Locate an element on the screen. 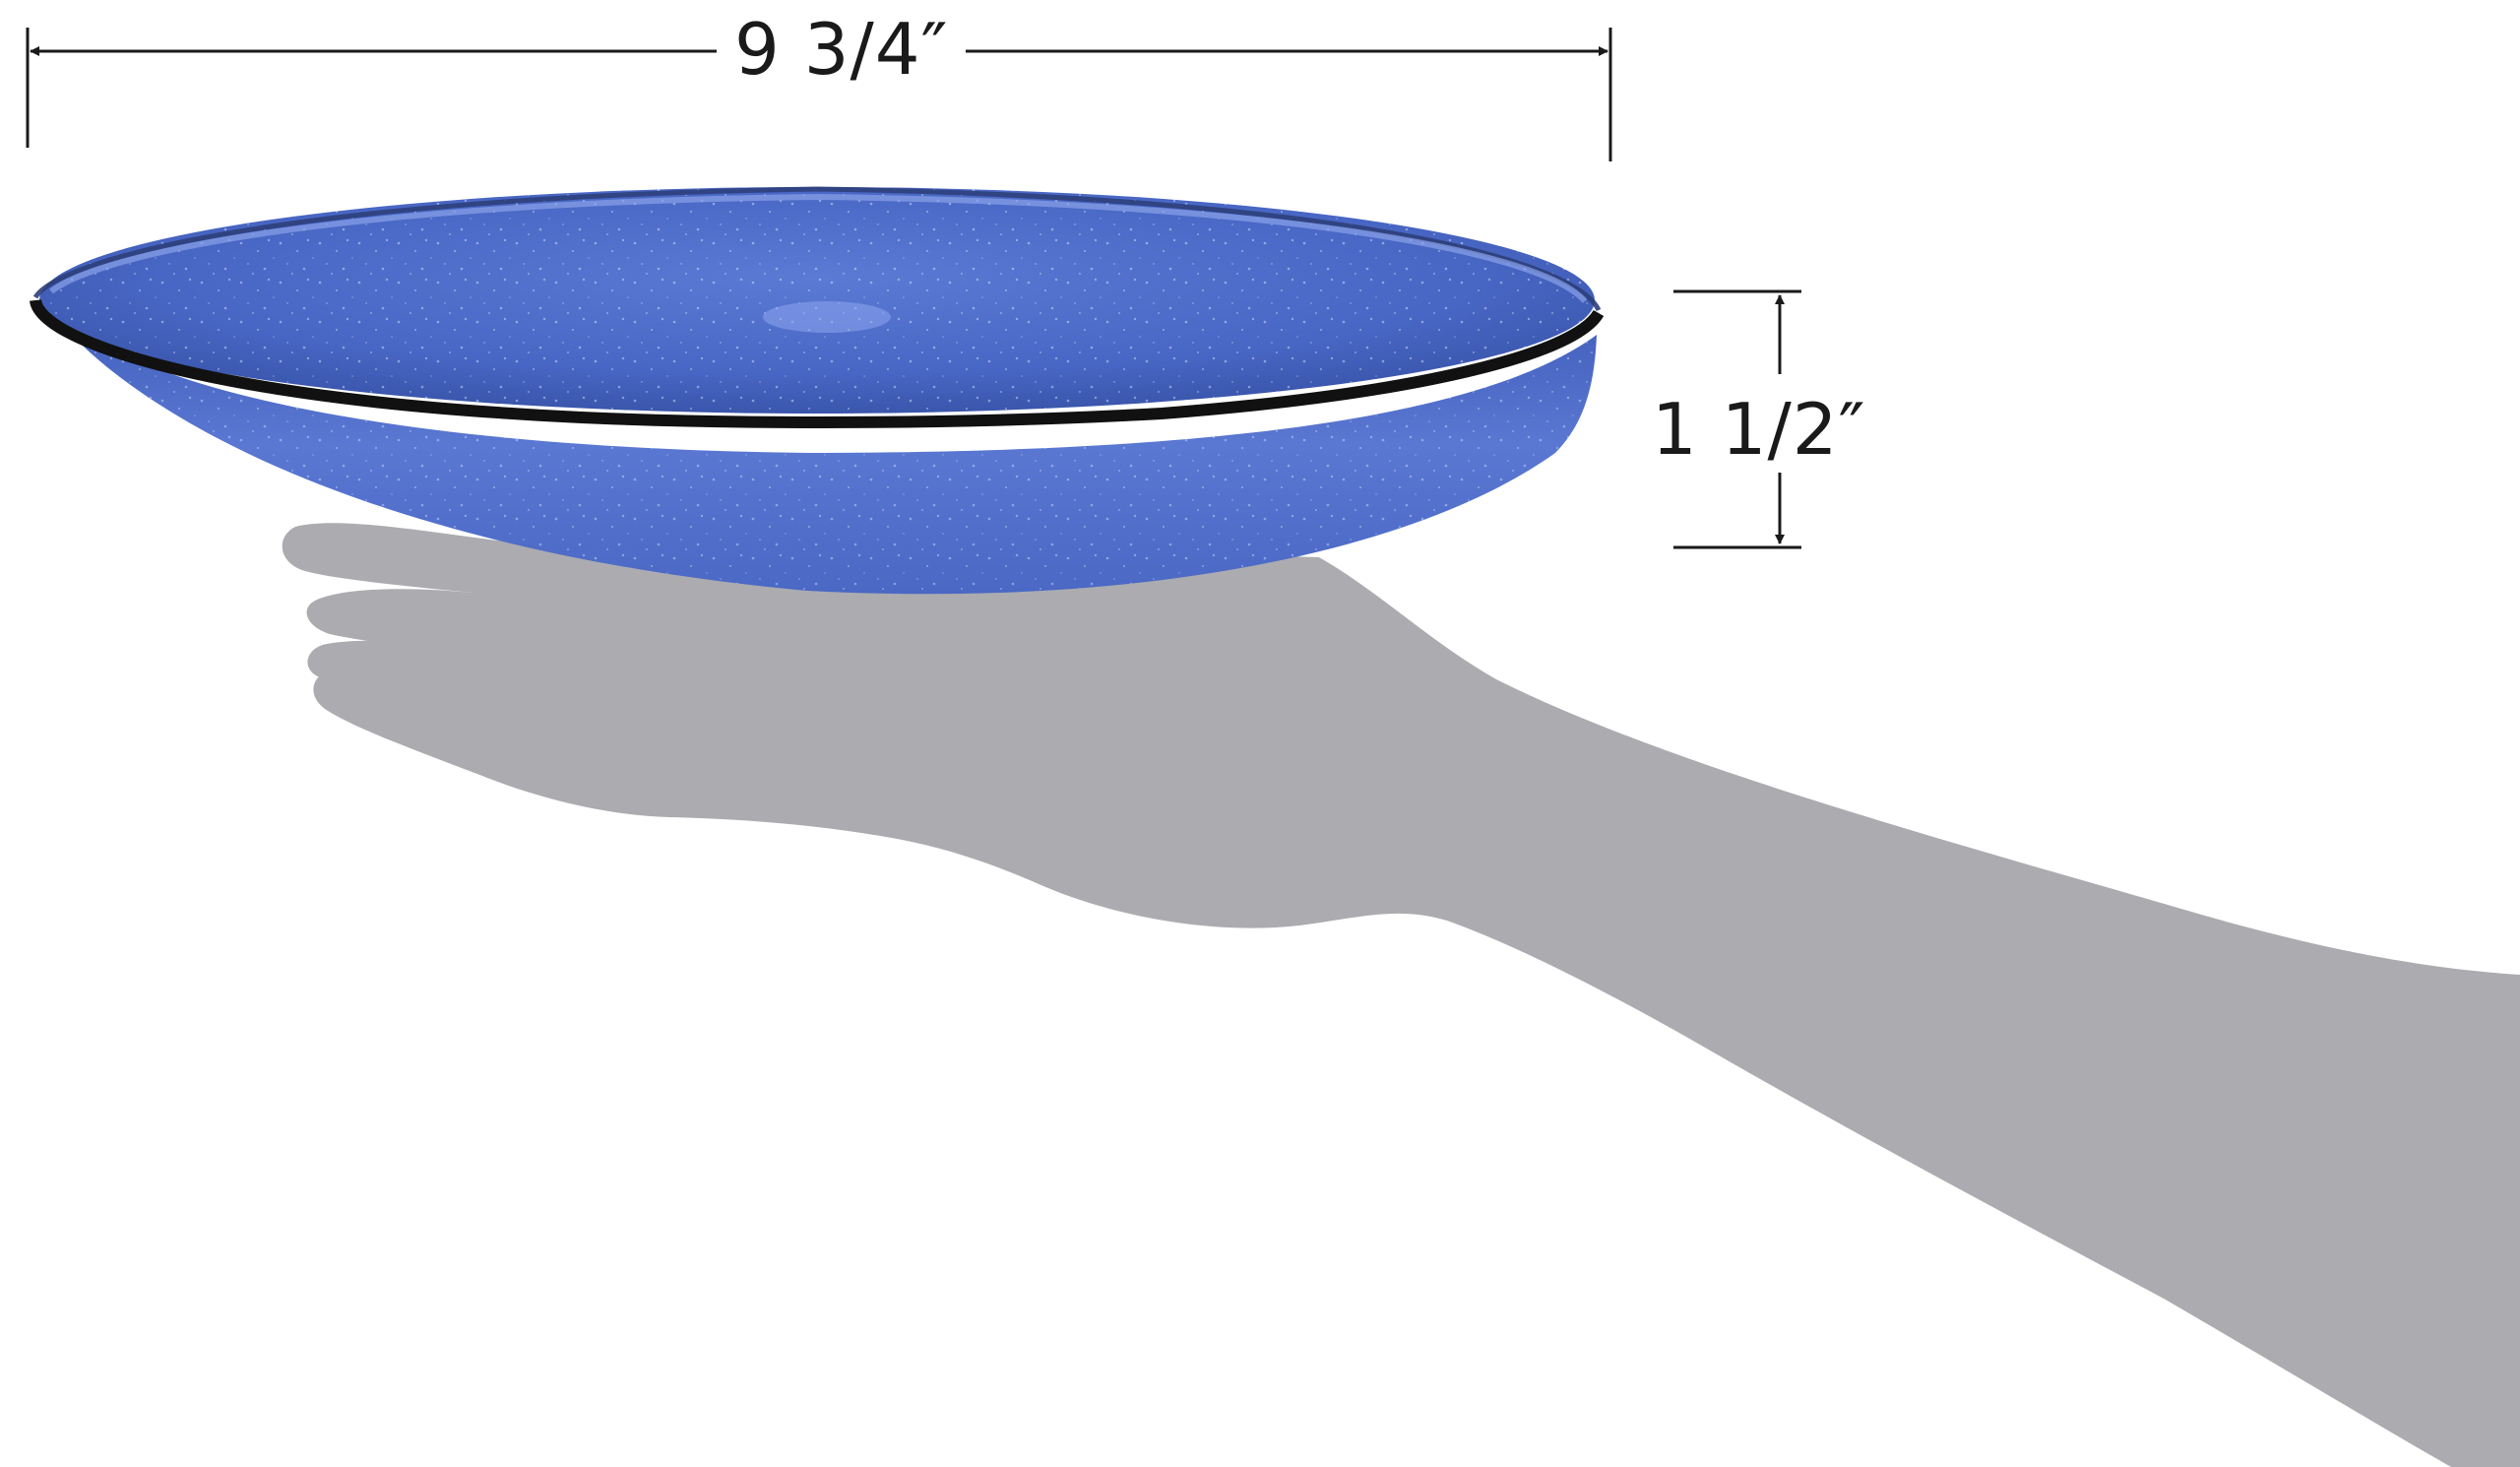 This screenshot has height=1467, width=2520. height-dimension-label: 1 1/2″ is located at coordinates (1759, 429).